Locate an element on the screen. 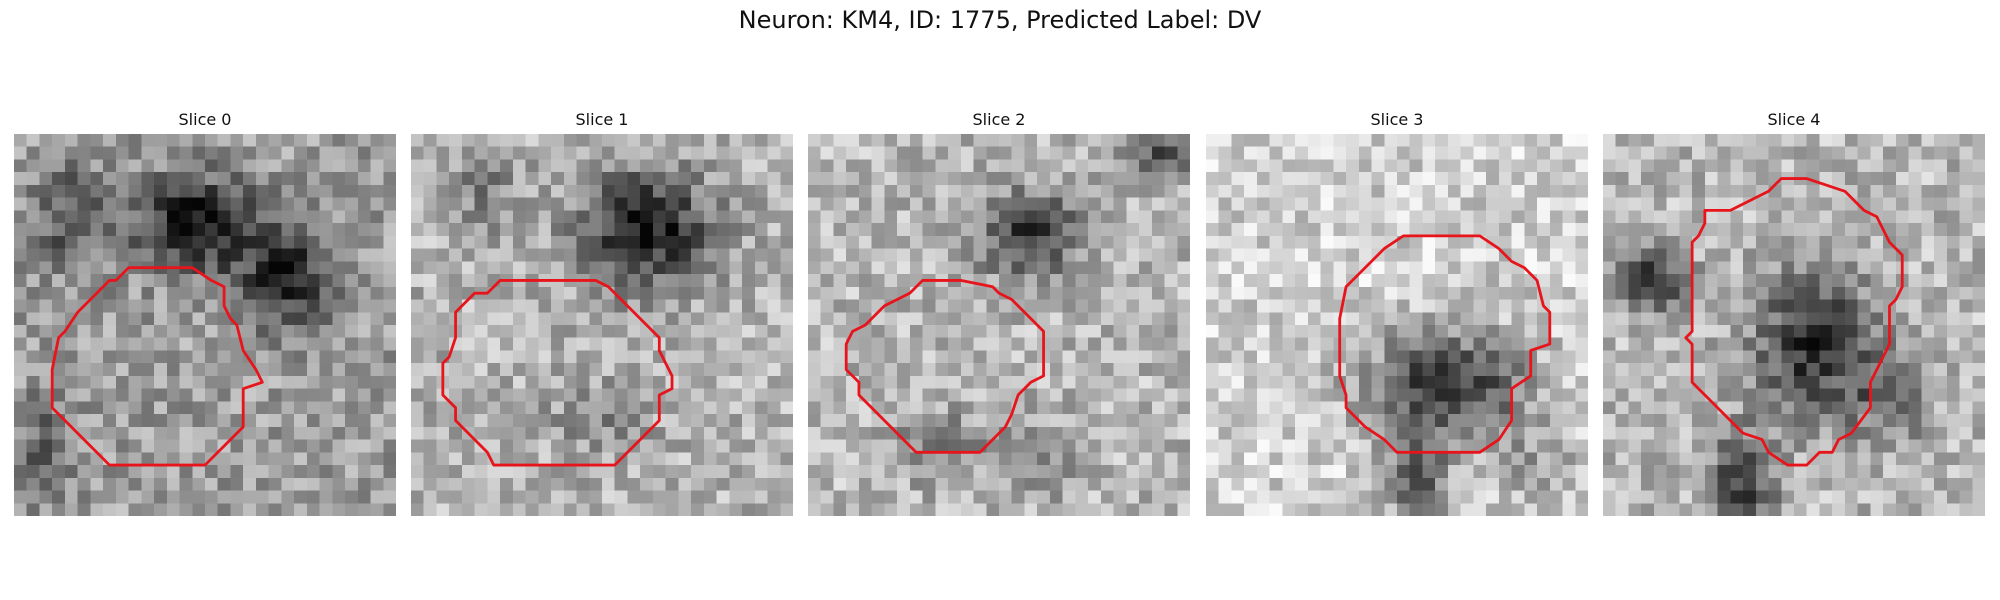  slice-title-3: Slice 3 is located at coordinates (1397, 119).